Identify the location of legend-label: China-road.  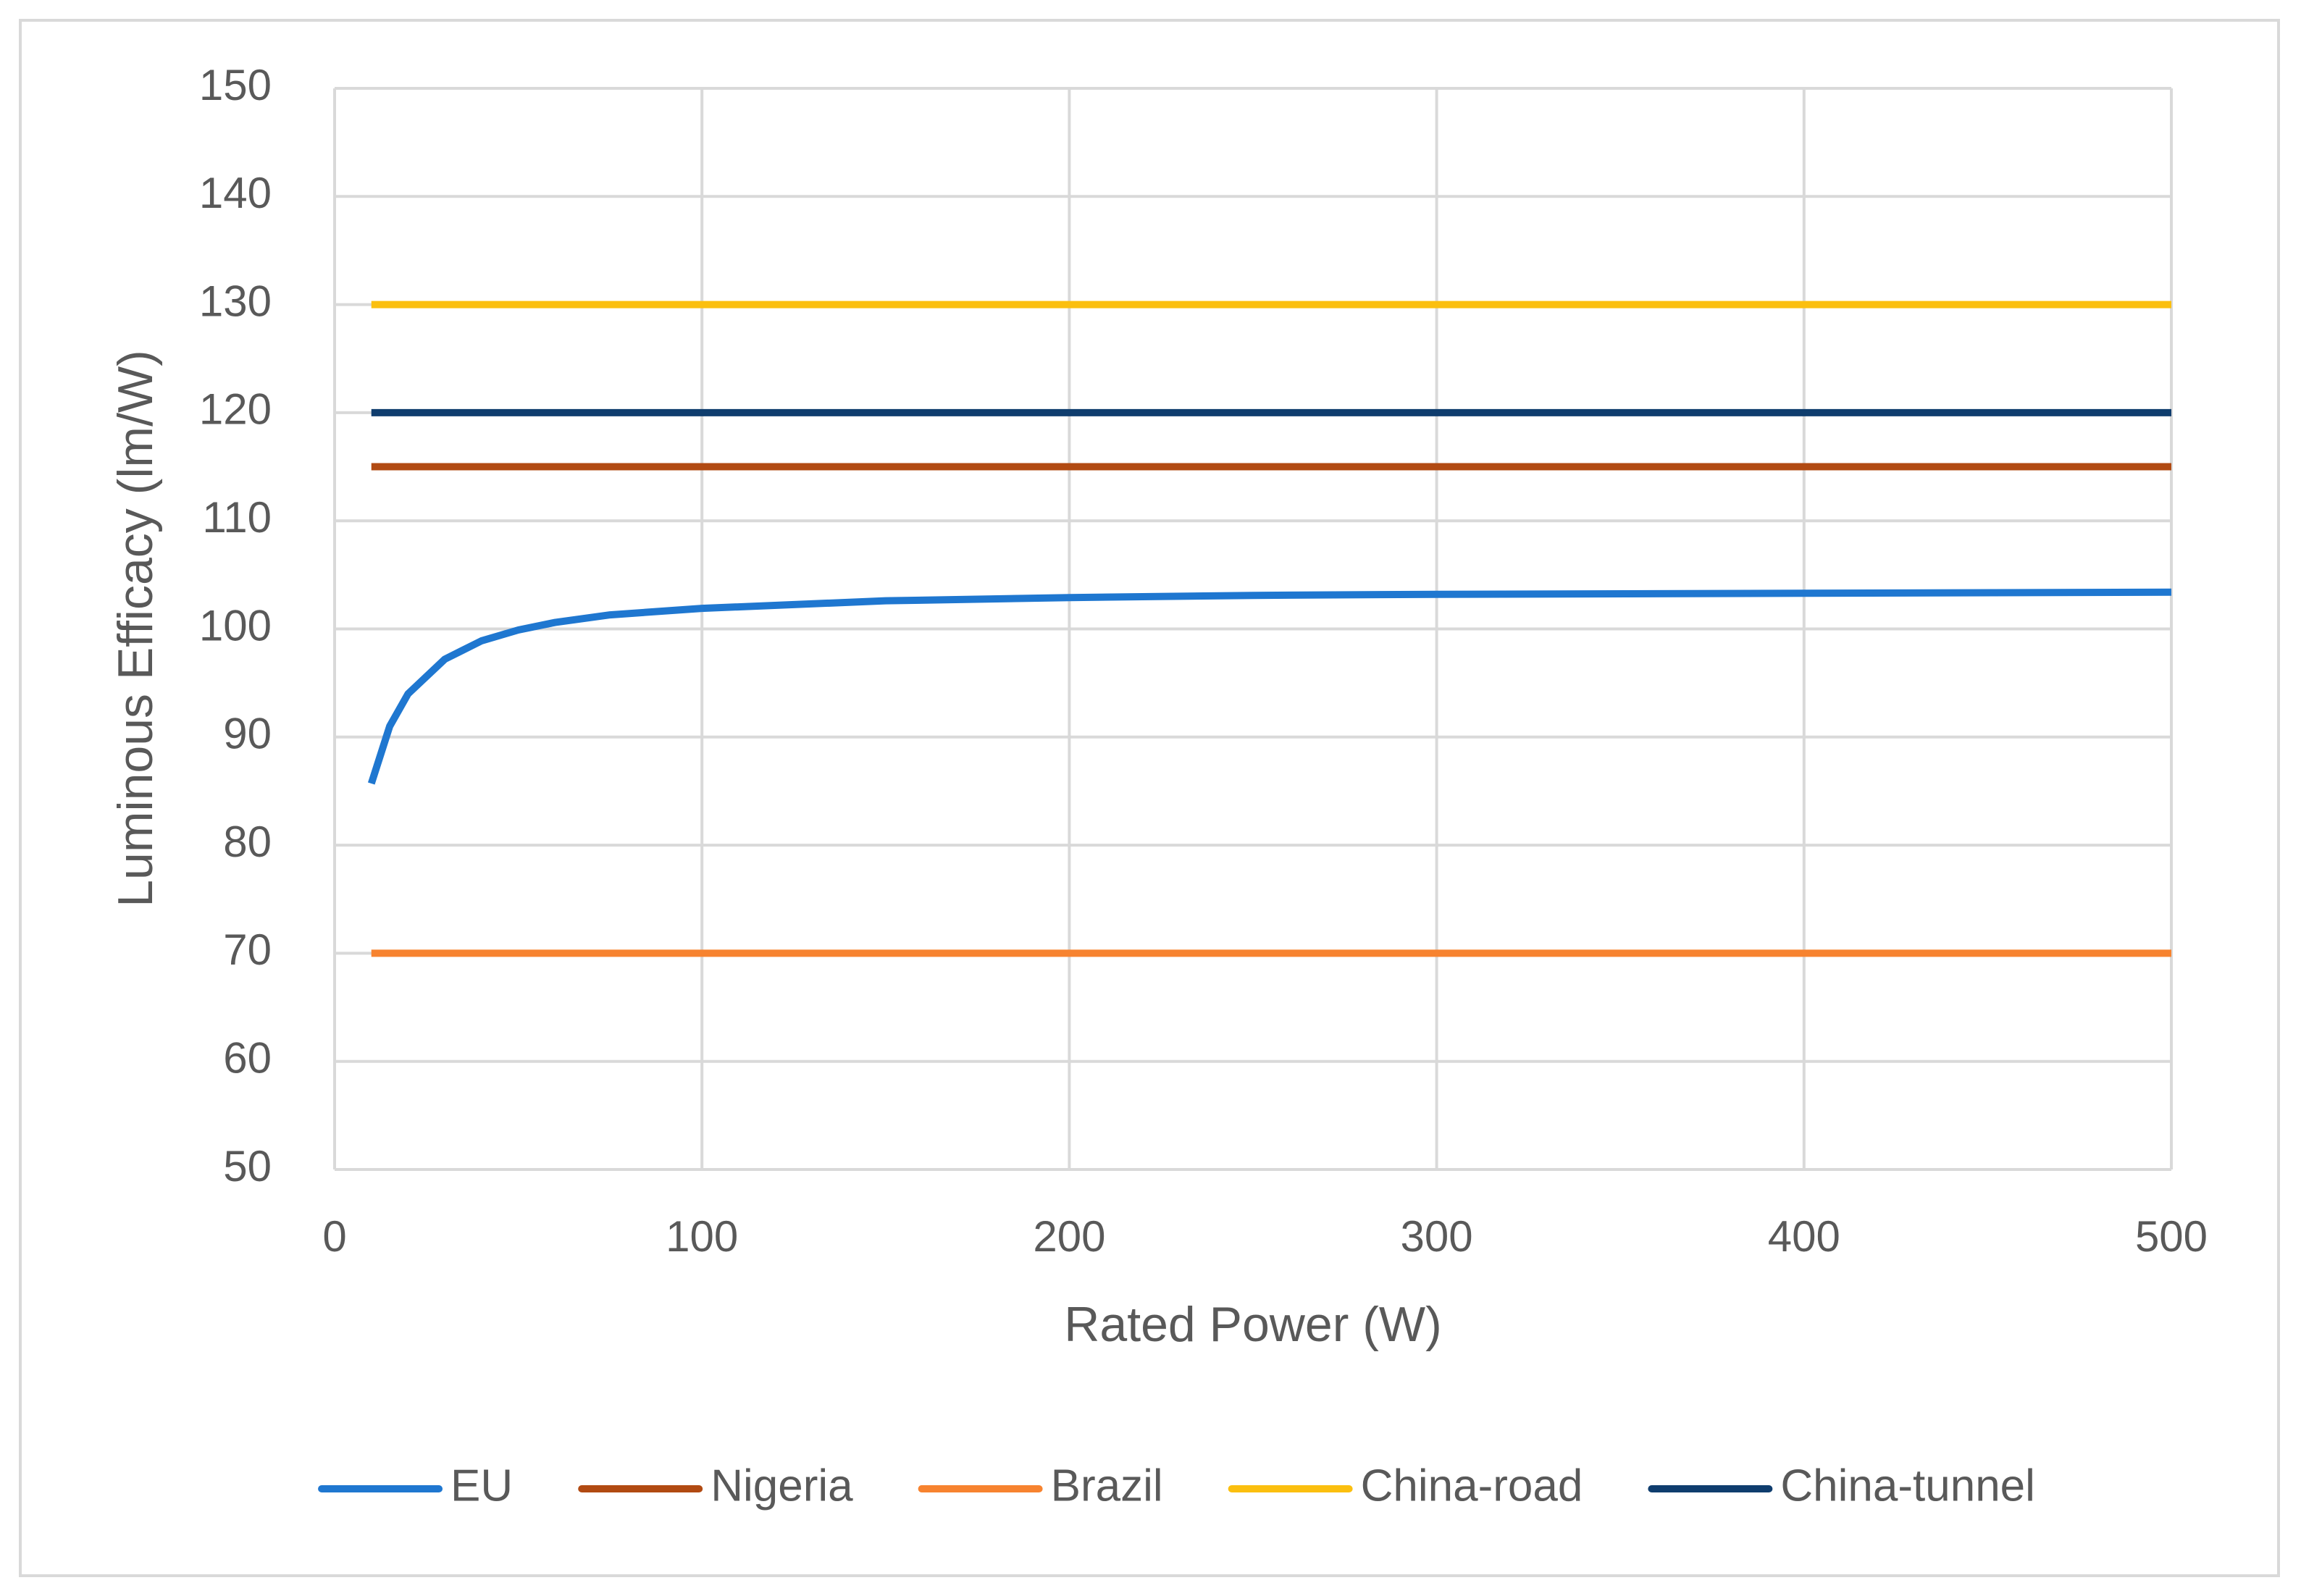
(1472, 1486).